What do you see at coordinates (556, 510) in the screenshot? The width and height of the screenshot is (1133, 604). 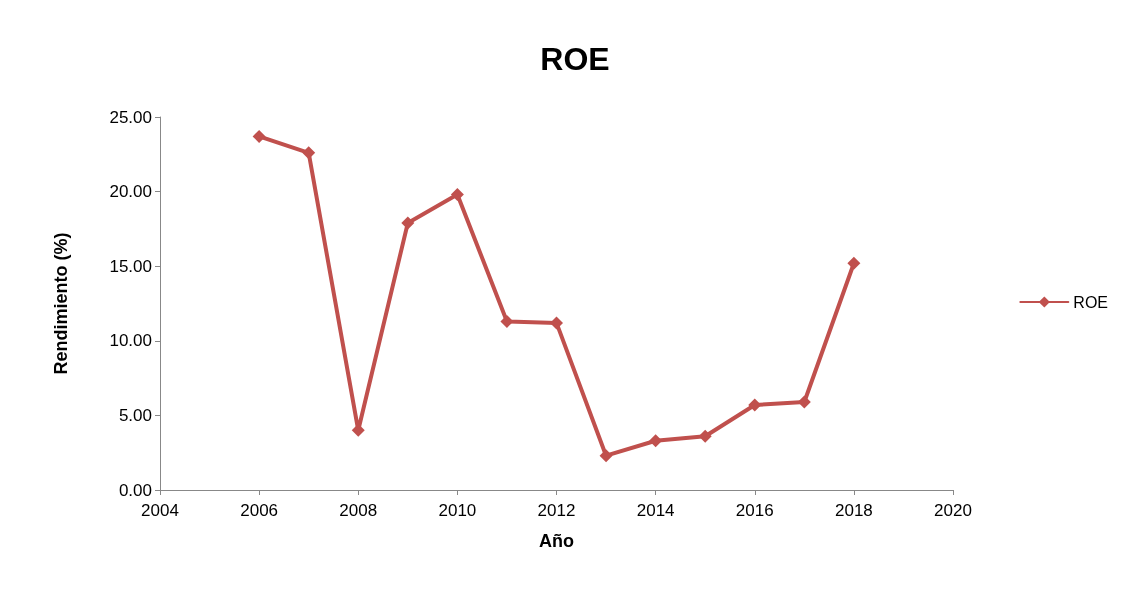 I see `x-tick-label: 2012` at bounding box center [556, 510].